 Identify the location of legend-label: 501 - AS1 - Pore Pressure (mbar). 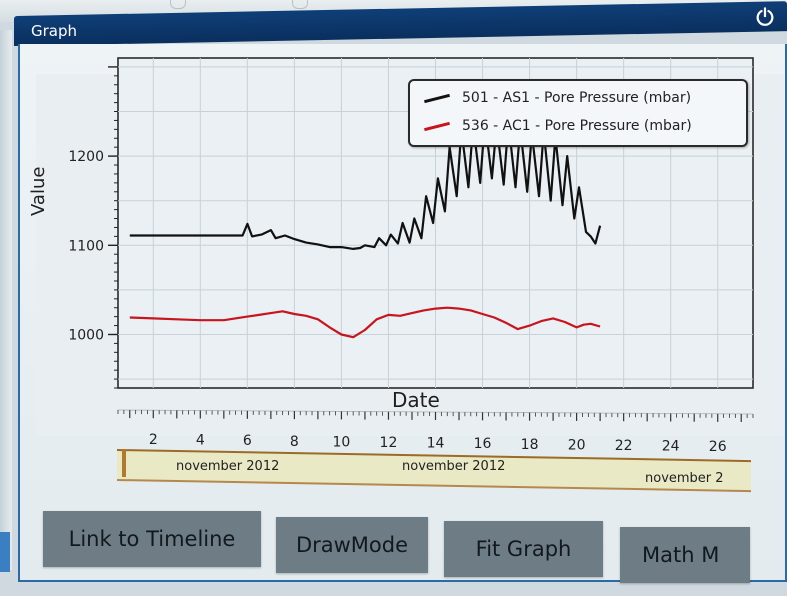
(577, 98).